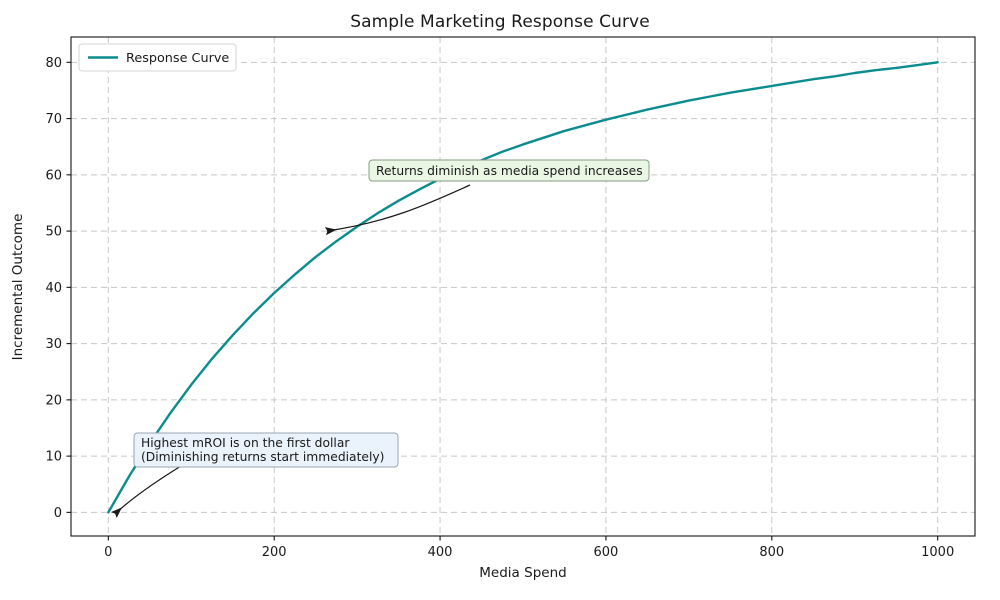 This screenshot has width=1000, height=600. I want to click on legend-label-response-curve: Response Curve, so click(177, 58).